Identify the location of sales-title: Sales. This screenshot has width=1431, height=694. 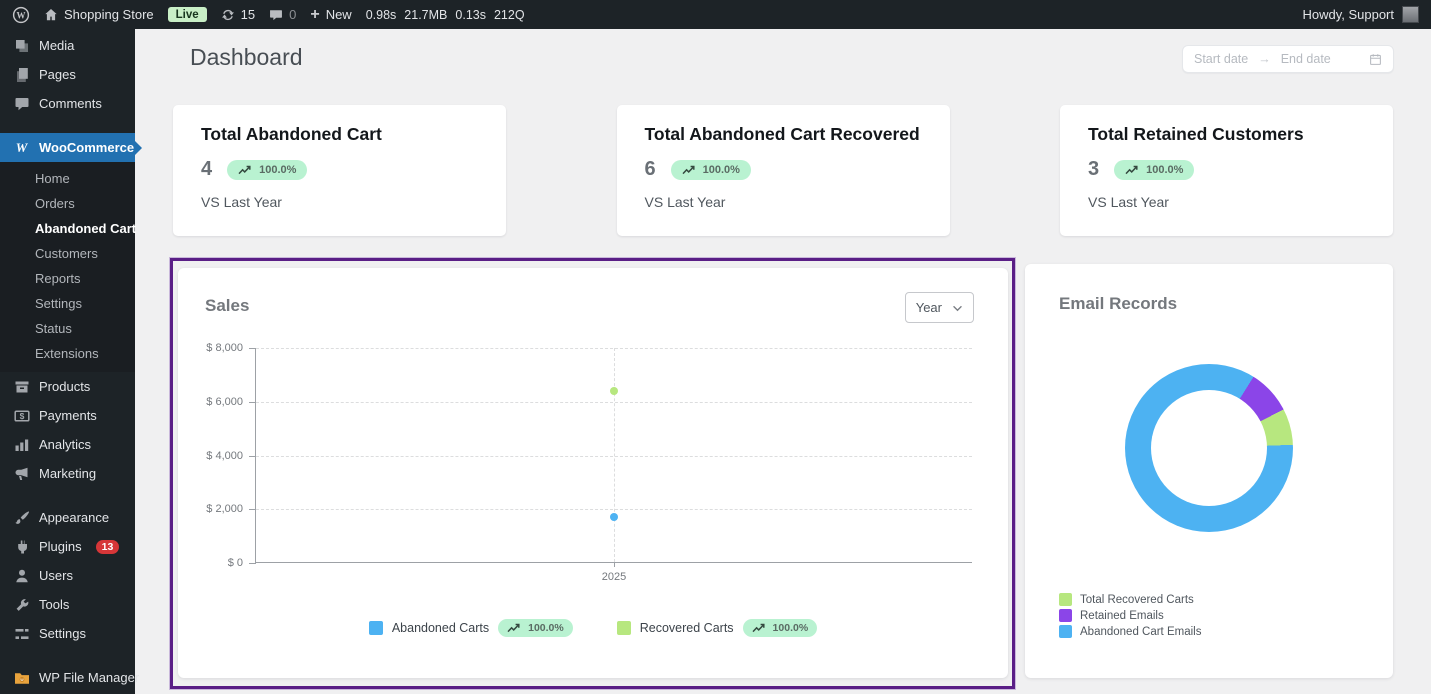
(227, 305).